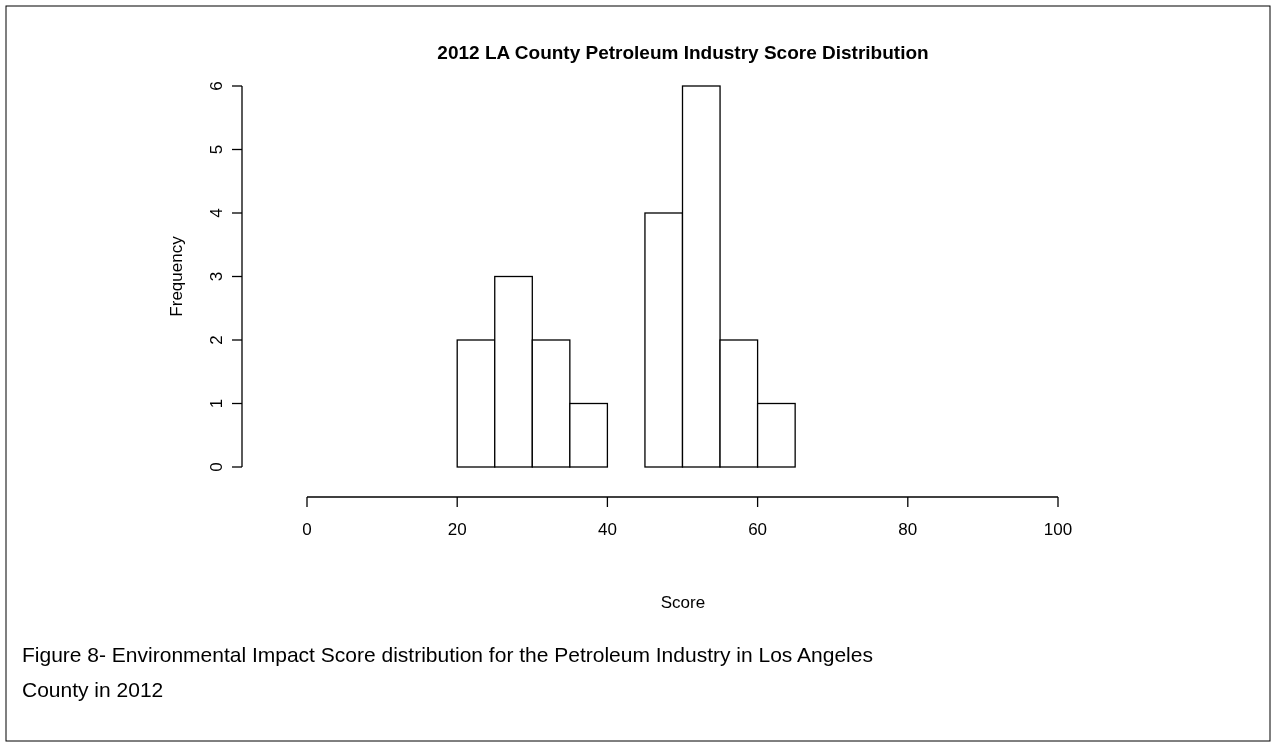 The width and height of the screenshot is (1276, 747). What do you see at coordinates (457, 529) in the screenshot?
I see `x-tick-label: 20` at bounding box center [457, 529].